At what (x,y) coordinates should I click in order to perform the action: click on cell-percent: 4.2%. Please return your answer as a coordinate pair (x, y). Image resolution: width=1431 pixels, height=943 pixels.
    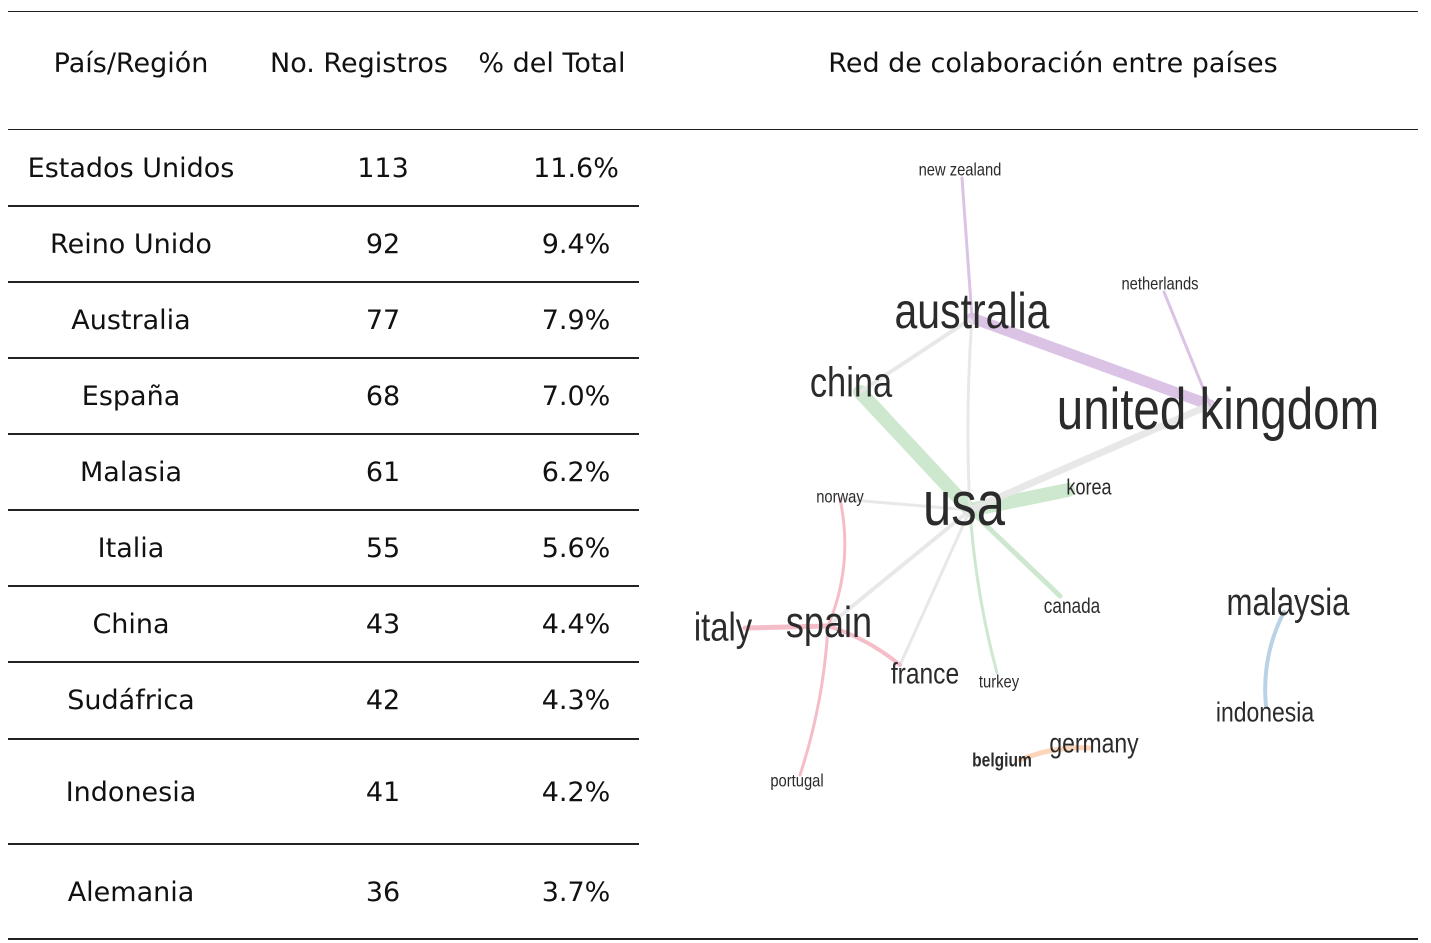
    Looking at the image, I should click on (576, 792).